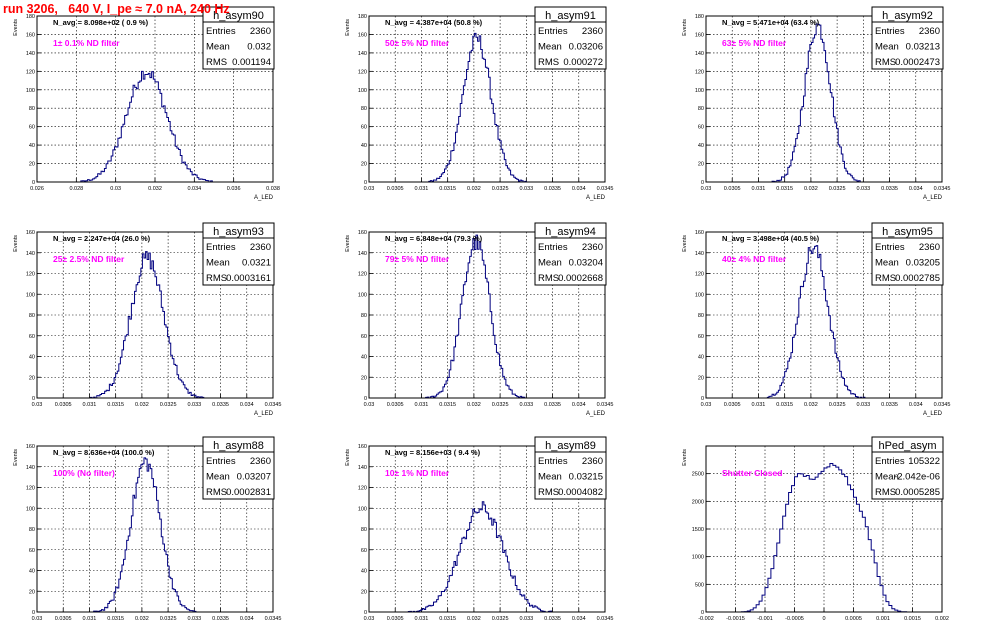  I want to click on stats-box, so click(907, 38).